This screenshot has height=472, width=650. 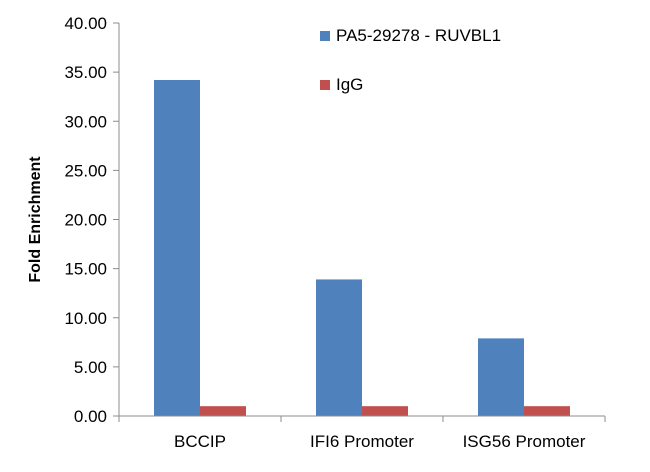 I want to click on y-tick-label: 35.00, so click(x=85, y=72).